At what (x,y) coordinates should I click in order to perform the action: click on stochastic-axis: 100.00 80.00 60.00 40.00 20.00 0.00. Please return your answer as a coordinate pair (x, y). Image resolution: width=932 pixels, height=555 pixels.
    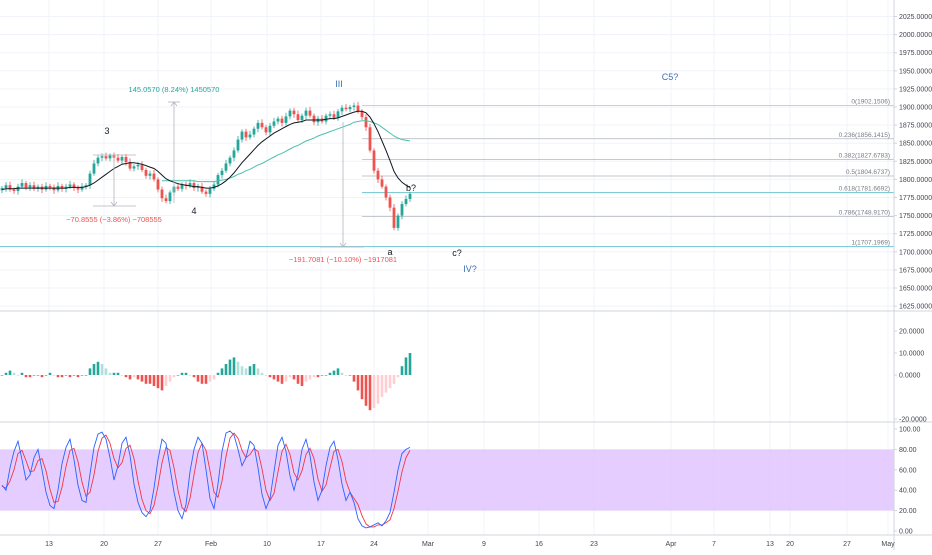
    Looking at the image, I should click on (907, 481).